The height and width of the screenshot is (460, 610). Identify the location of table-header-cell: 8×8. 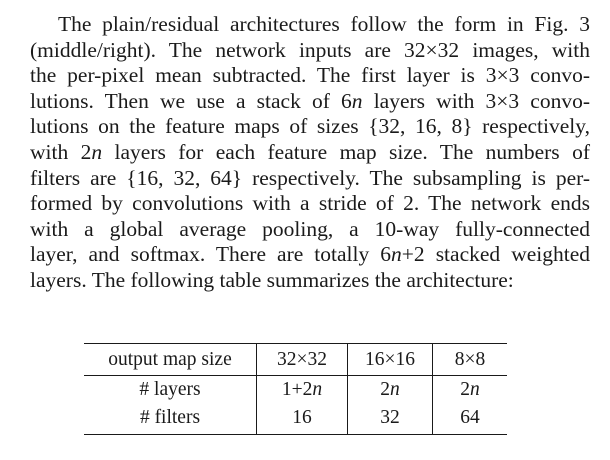
(469, 359).